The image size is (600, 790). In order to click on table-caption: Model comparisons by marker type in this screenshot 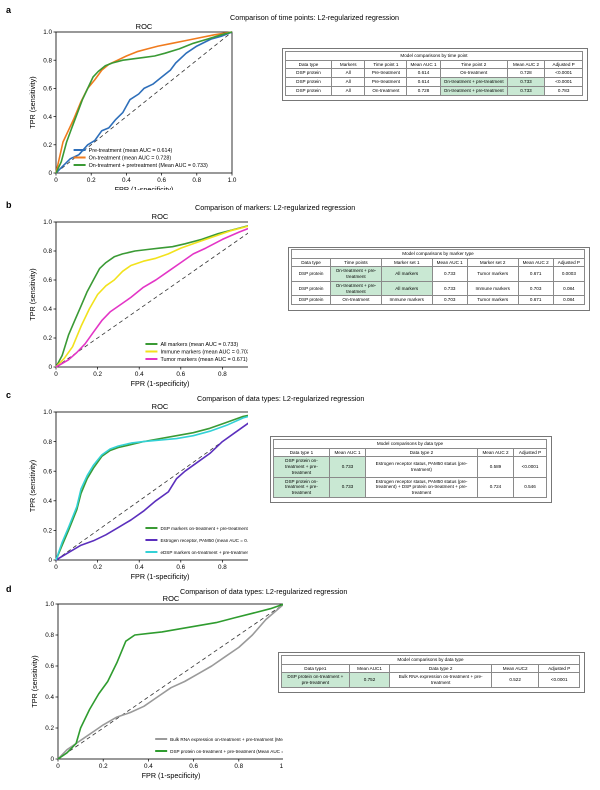, I will do `click(438, 254)`.